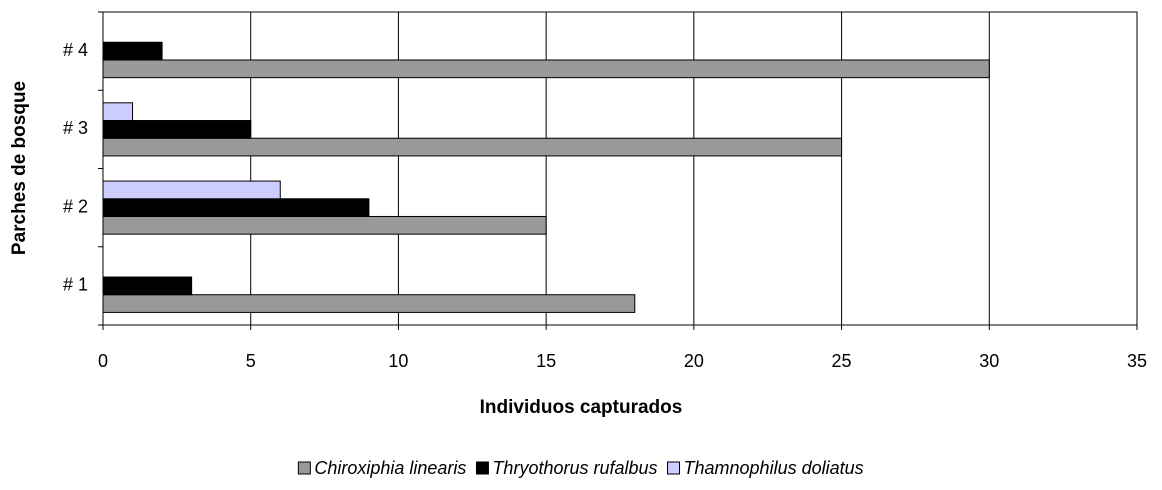  I want to click on legend-label: Thryothorus rufalbus, so click(574, 468).